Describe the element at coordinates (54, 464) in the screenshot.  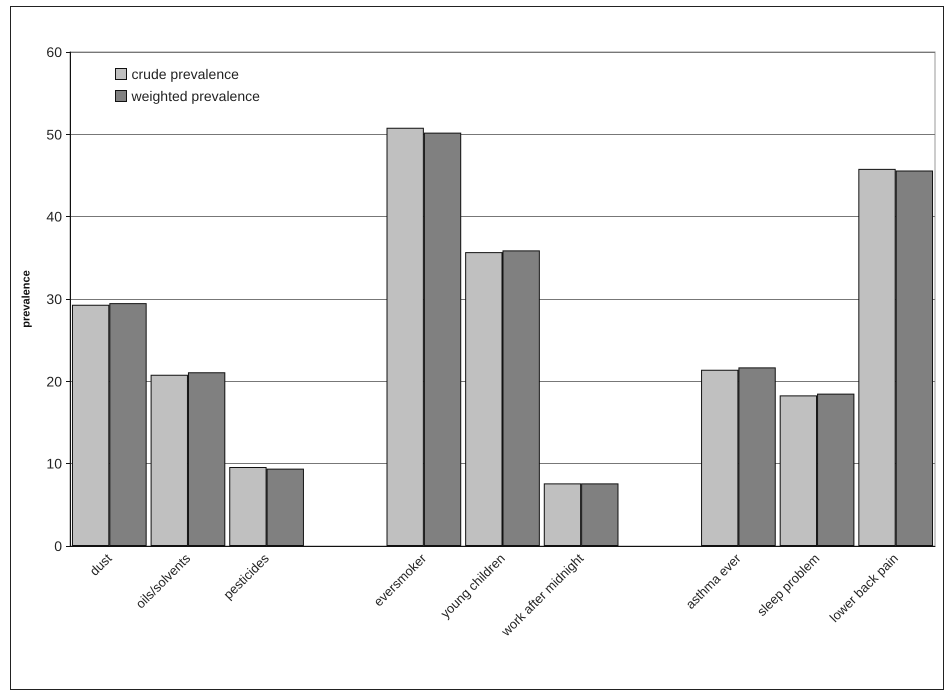
I see `y-tick-label: 10` at that location.